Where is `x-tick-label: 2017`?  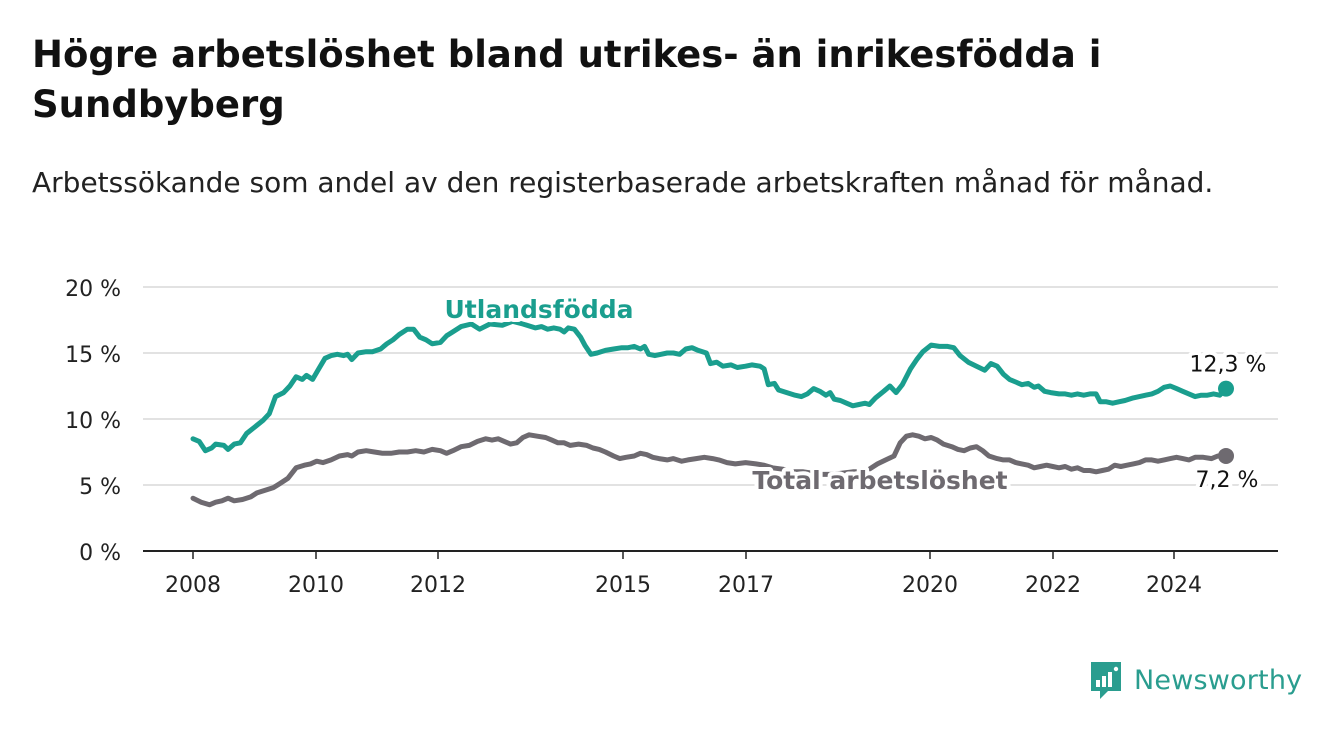
x-tick-label: 2017 is located at coordinates (746, 585).